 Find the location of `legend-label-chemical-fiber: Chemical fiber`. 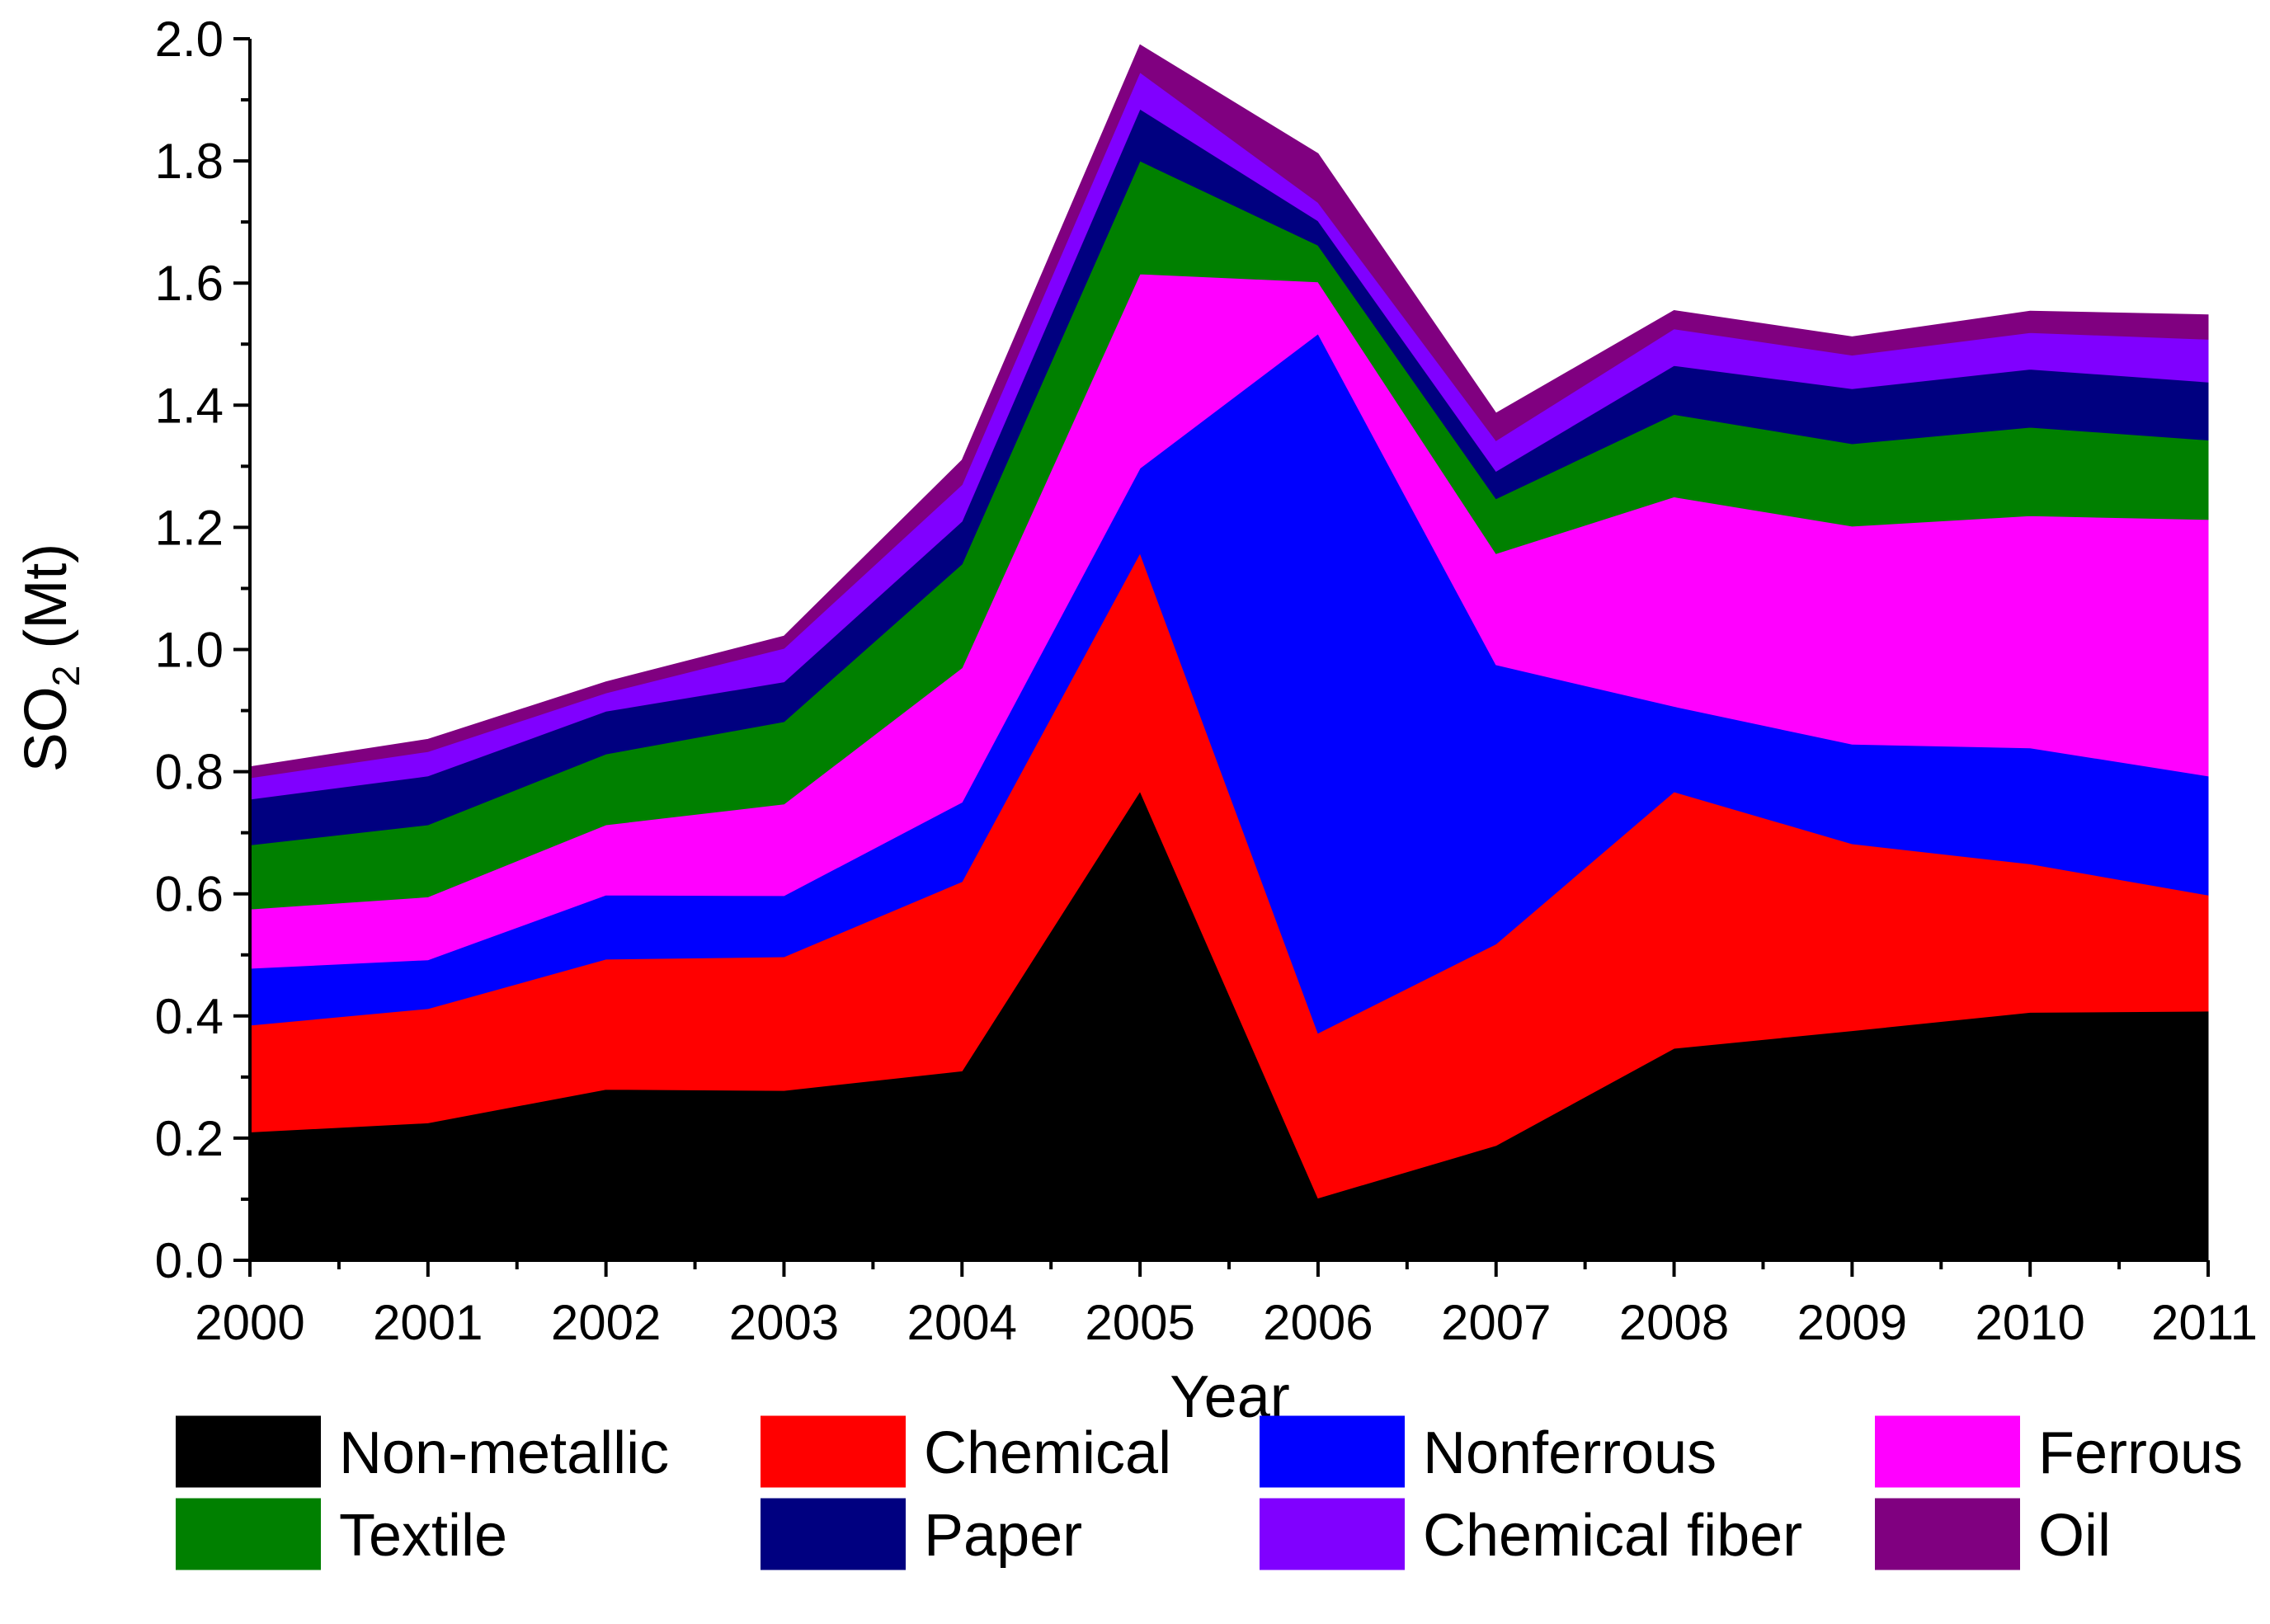

legend-label-chemical-fiber: Chemical fiber is located at coordinates (1612, 1536).